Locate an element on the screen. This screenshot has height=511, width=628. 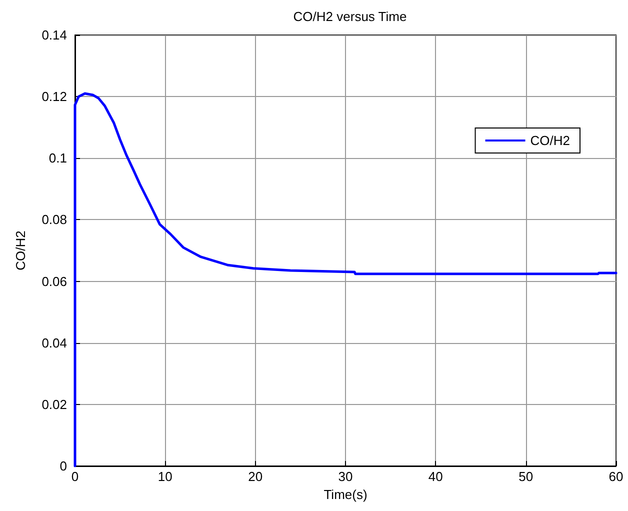
x-tick-label: 20 is located at coordinates (255, 476).